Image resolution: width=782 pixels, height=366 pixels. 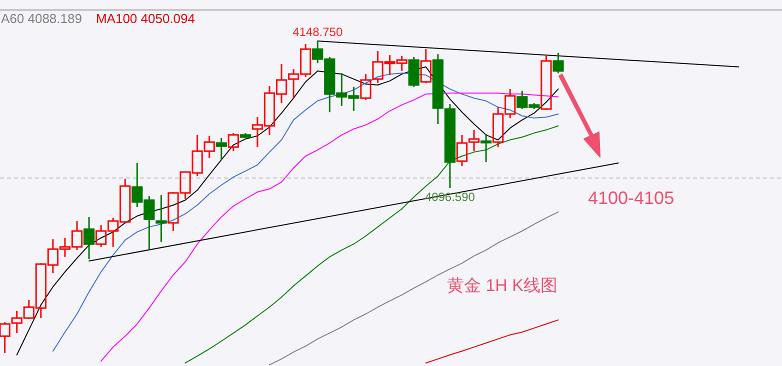 What do you see at coordinates (317, 32) in the screenshot?
I see `annotation: 4148.750` at bounding box center [317, 32].